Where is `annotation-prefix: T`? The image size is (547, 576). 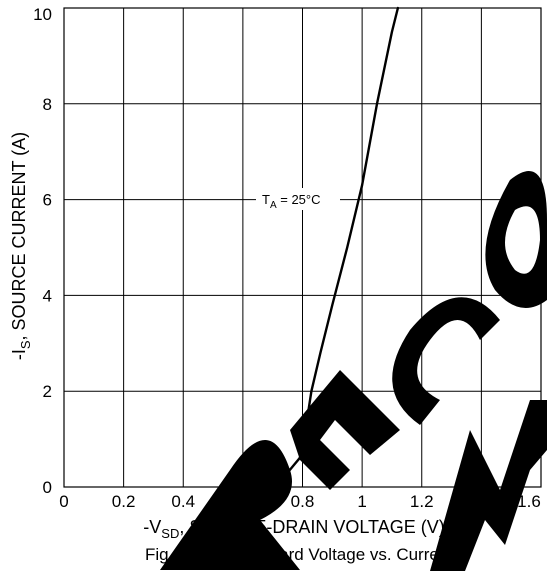 annotation-prefix: T is located at coordinates (266, 199).